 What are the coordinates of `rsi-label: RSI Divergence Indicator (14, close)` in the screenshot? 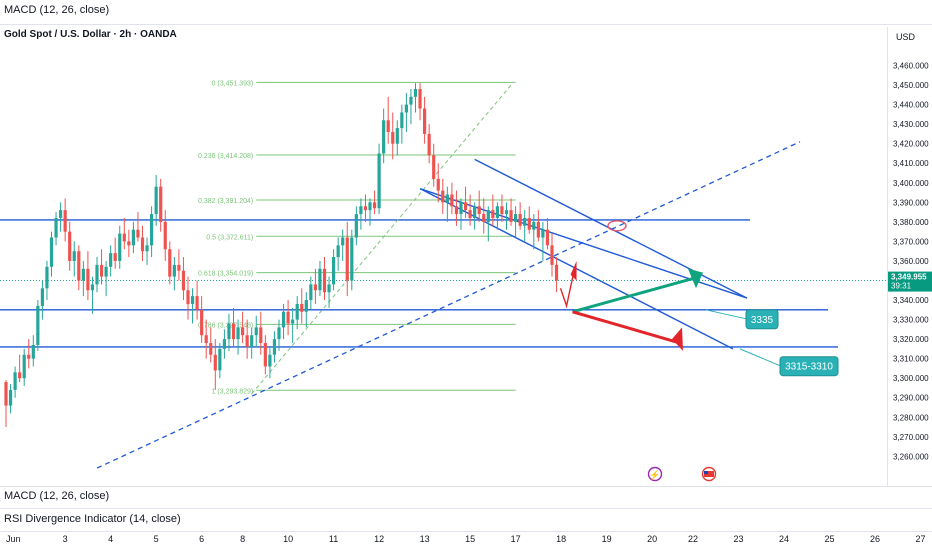 It's located at (92, 519).